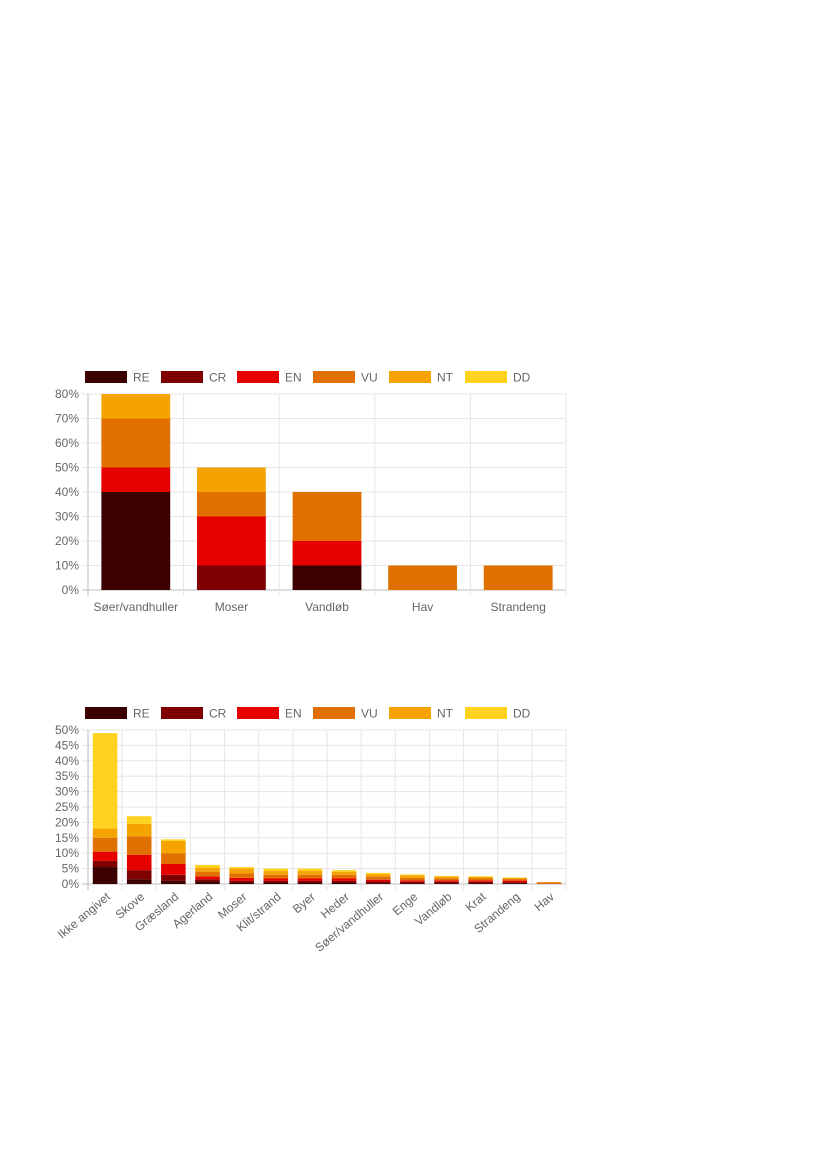  I want to click on legend-swatch-vu, so click(334, 377).